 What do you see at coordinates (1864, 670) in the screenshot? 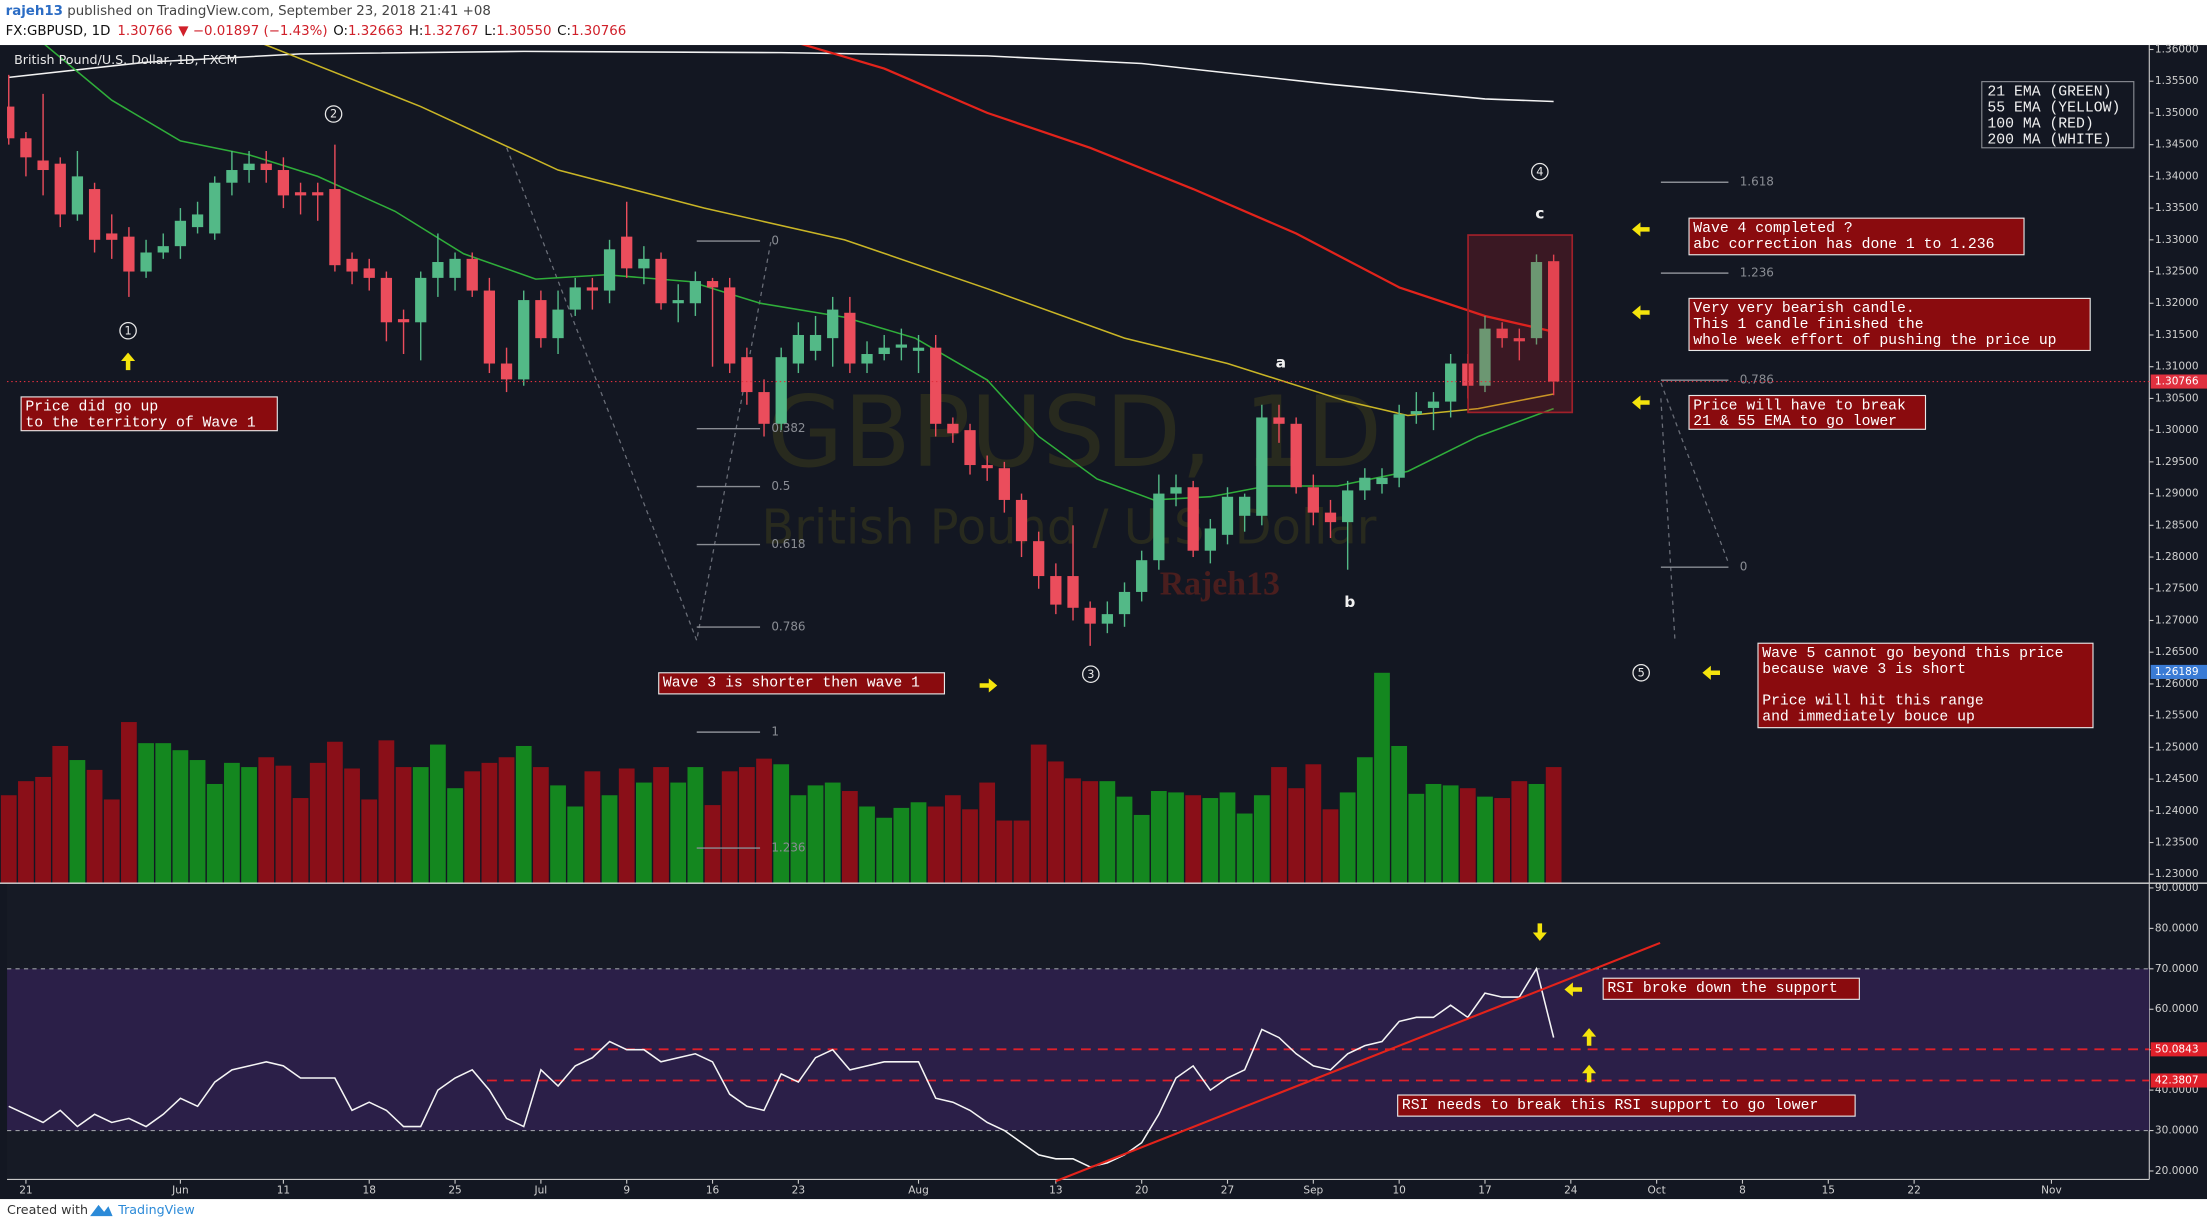
I see `annotation-text: because wave 3 is short` at bounding box center [1864, 670].